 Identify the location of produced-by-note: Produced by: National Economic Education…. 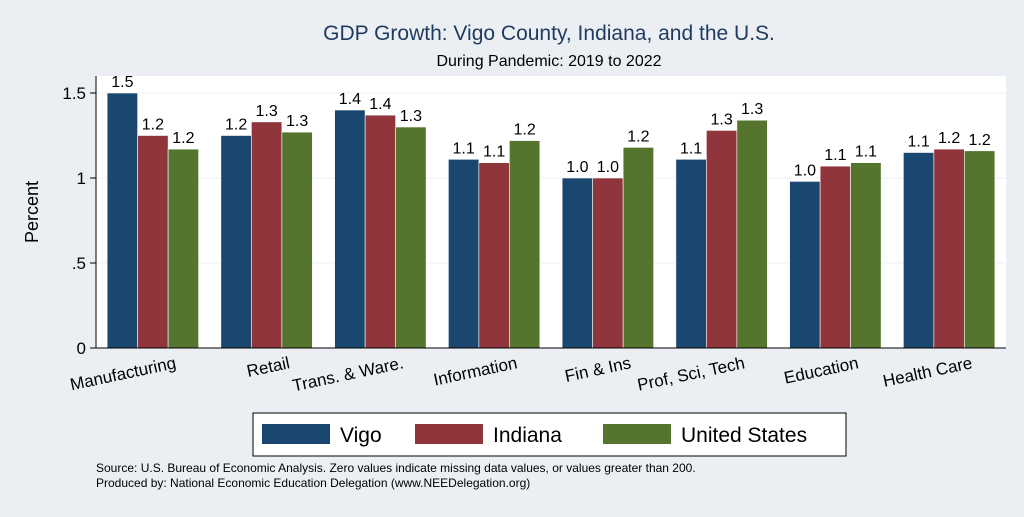
(313, 483).